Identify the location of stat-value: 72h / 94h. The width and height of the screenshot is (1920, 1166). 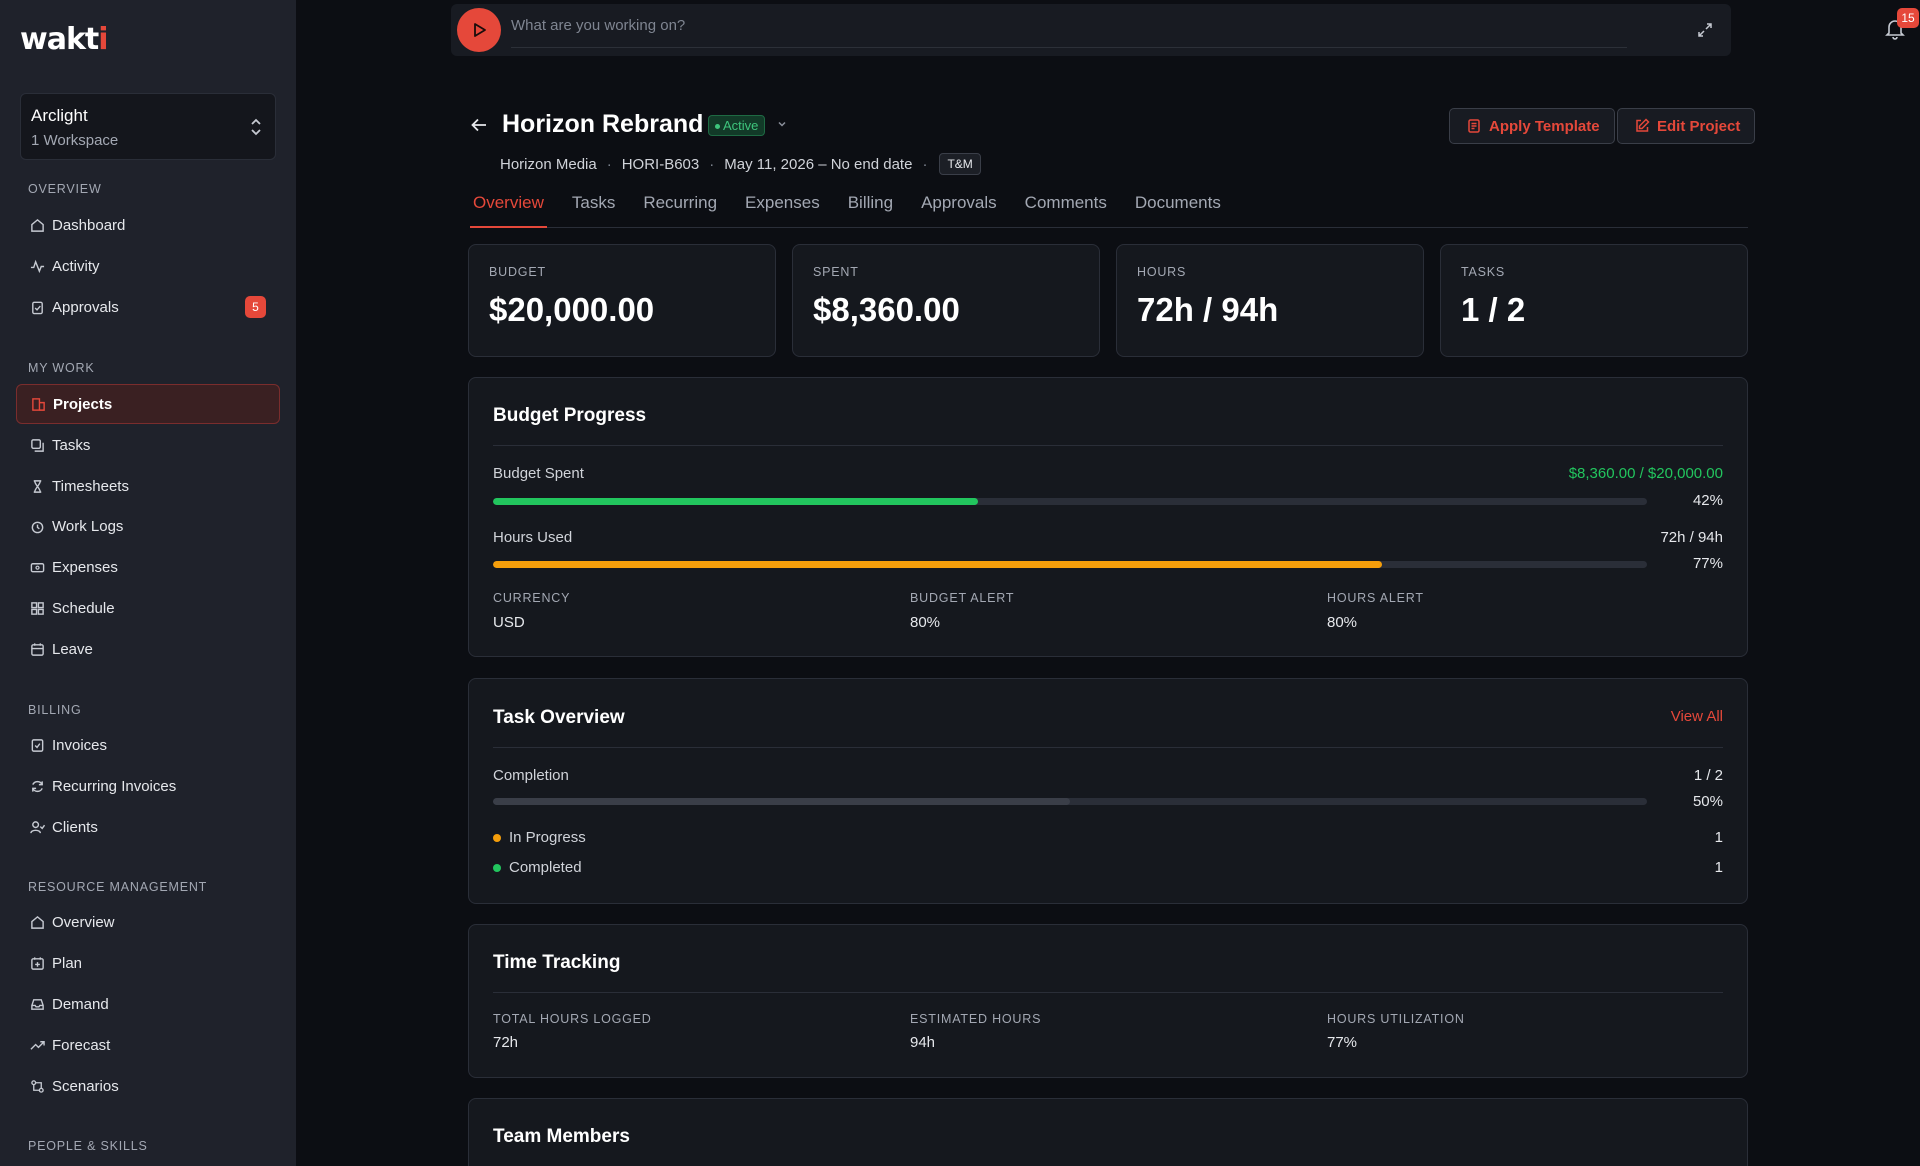
(1208, 309).